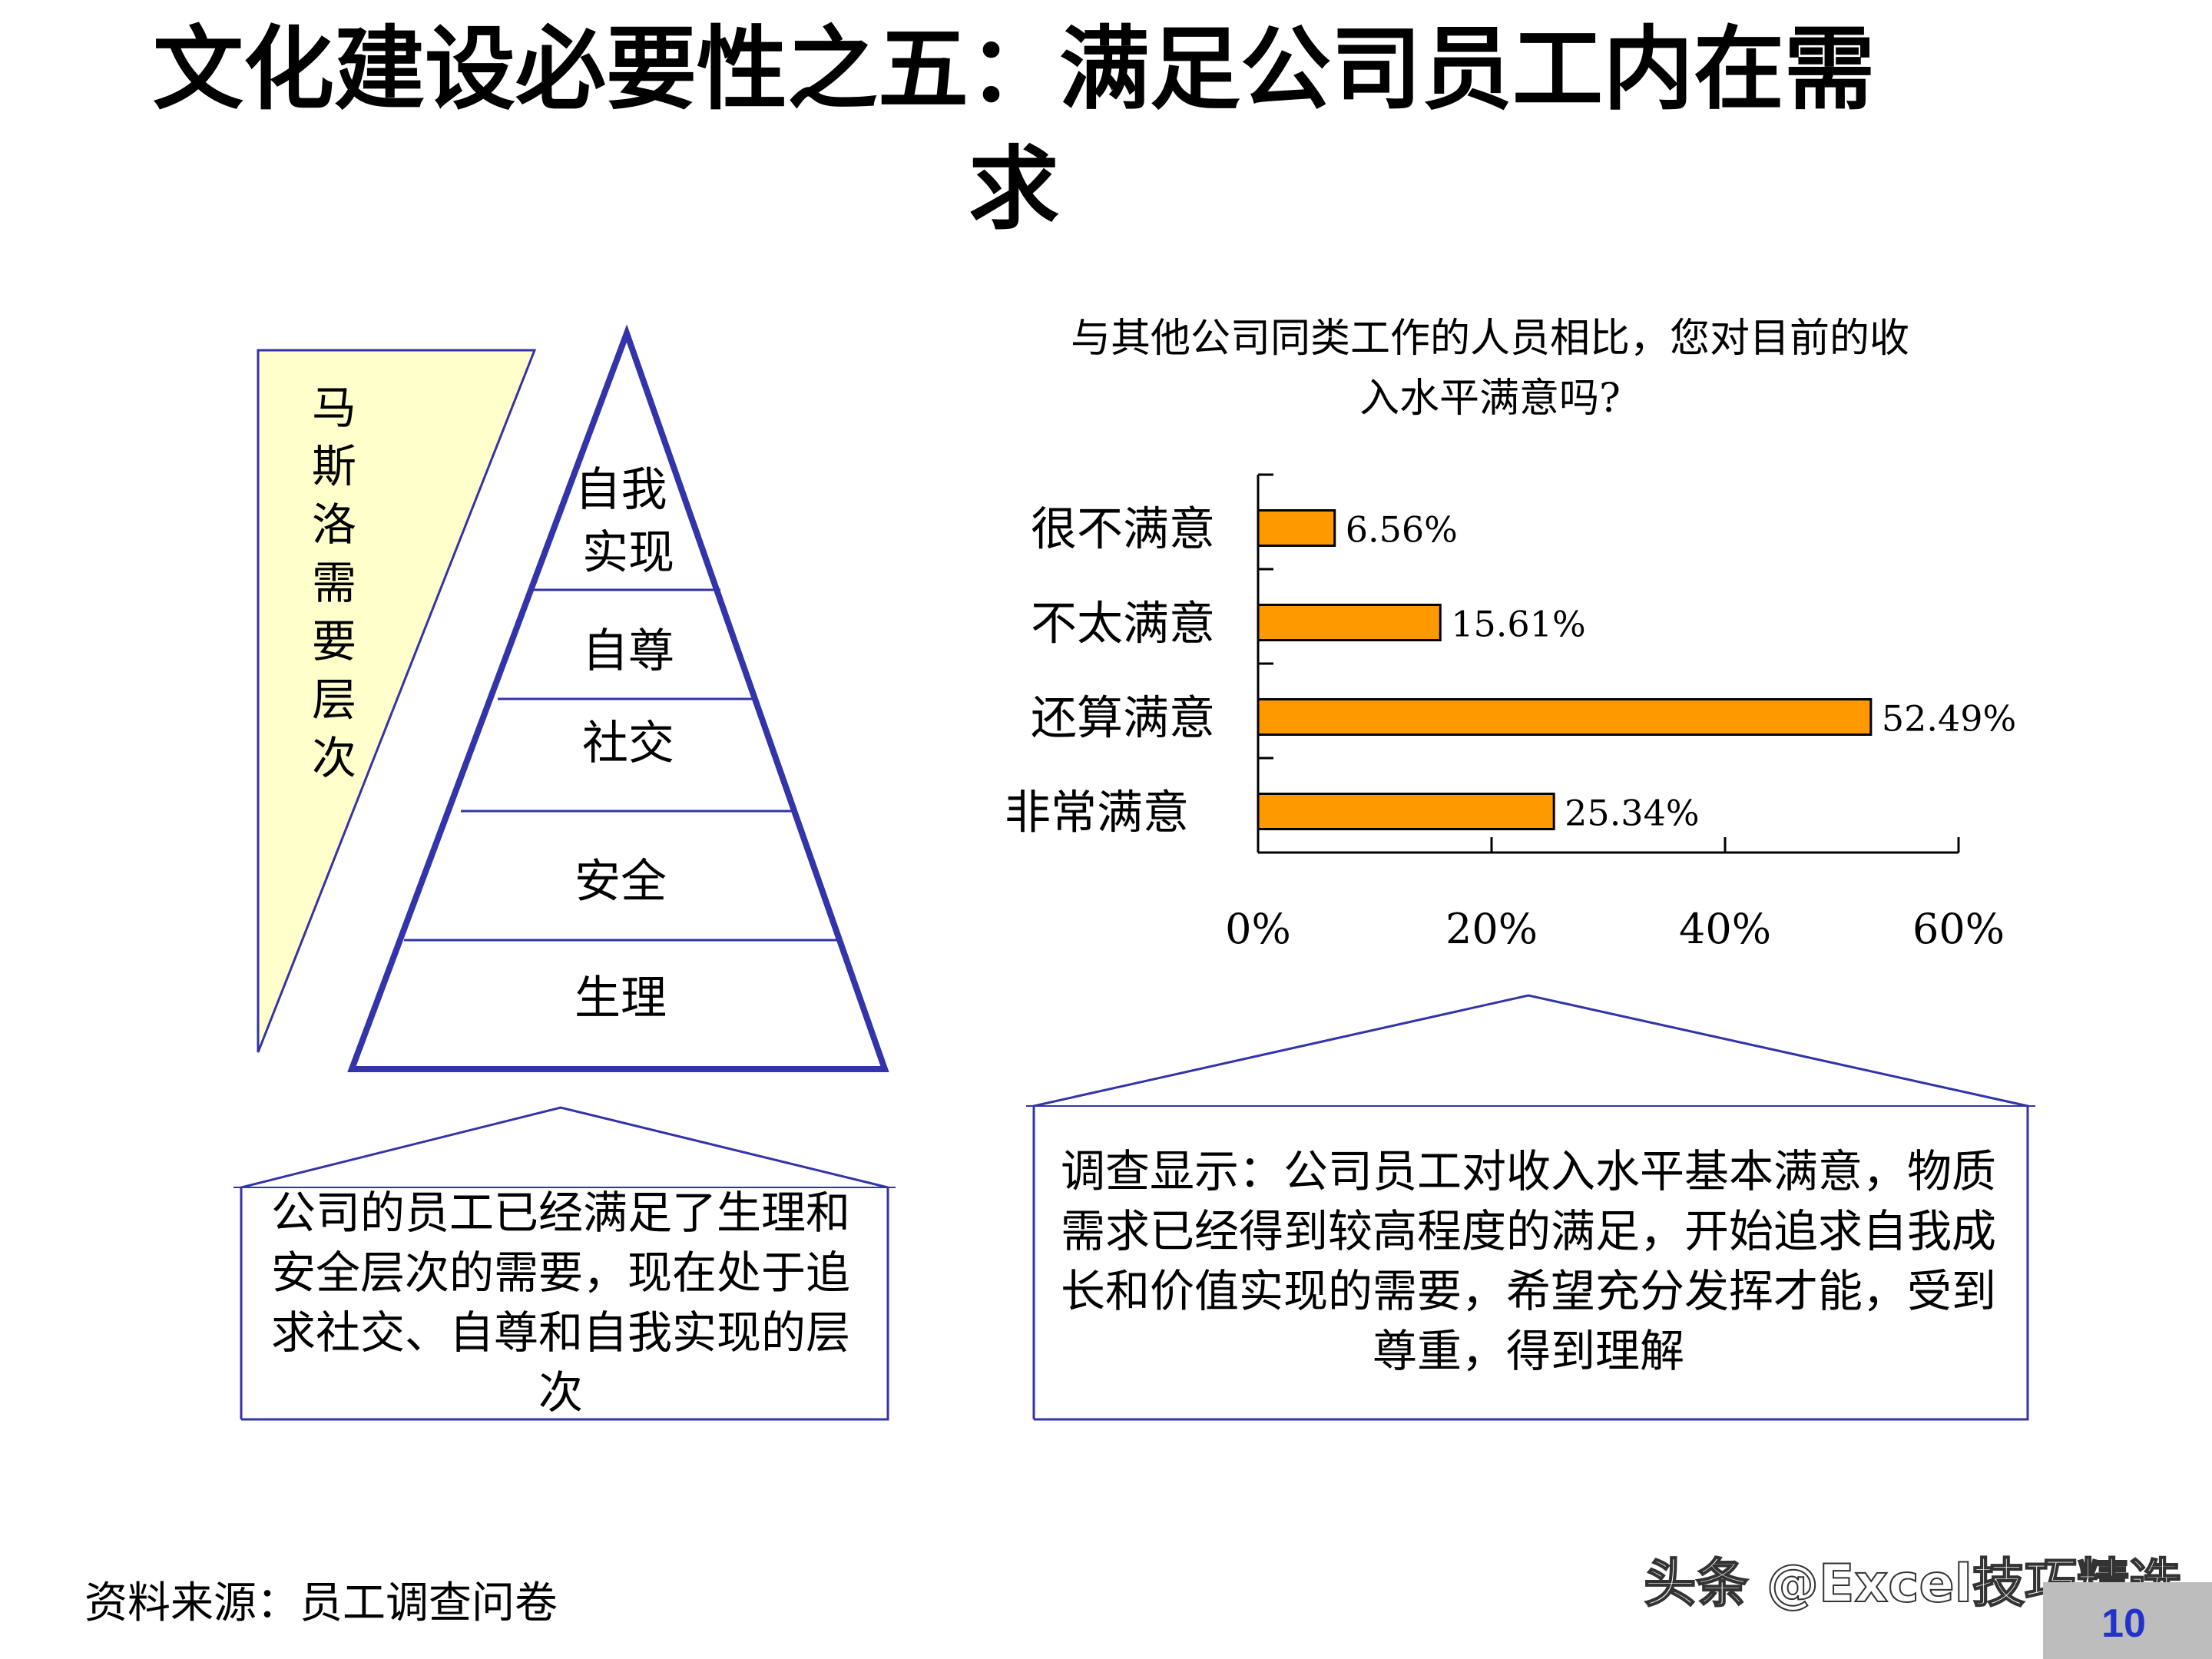  Describe the element at coordinates (1014, 129) in the screenshot. I see `page-title: 文化建设必要性之五：满足公司员工内在需求` at that location.